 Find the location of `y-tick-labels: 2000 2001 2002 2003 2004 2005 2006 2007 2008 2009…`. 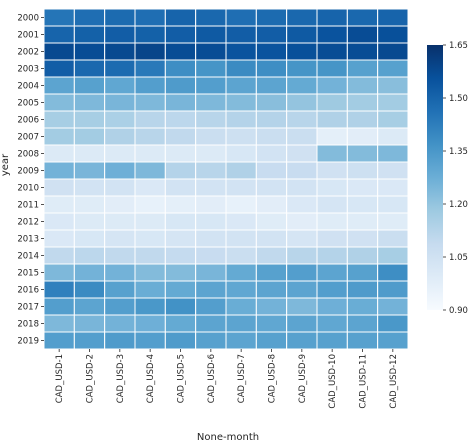

y-tick-labels: 2000 2001 2002 2003 2004 2005 2006 2007 2008 2009… is located at coordinates (30, 180).